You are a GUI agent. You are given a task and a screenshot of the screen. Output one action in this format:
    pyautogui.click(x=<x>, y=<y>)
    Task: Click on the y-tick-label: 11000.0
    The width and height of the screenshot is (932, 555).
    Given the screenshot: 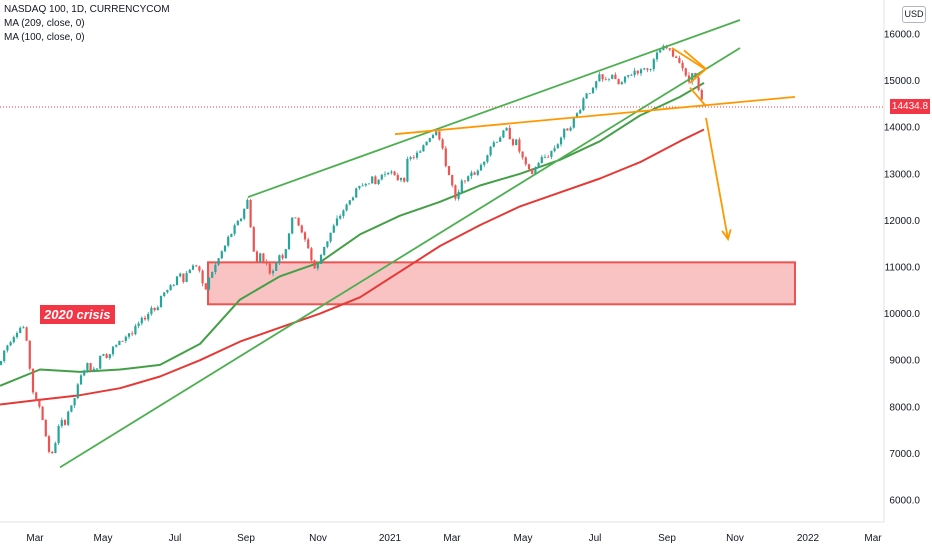 What is the action you would take?
    pyautogui.click(x=903, y=268)
    